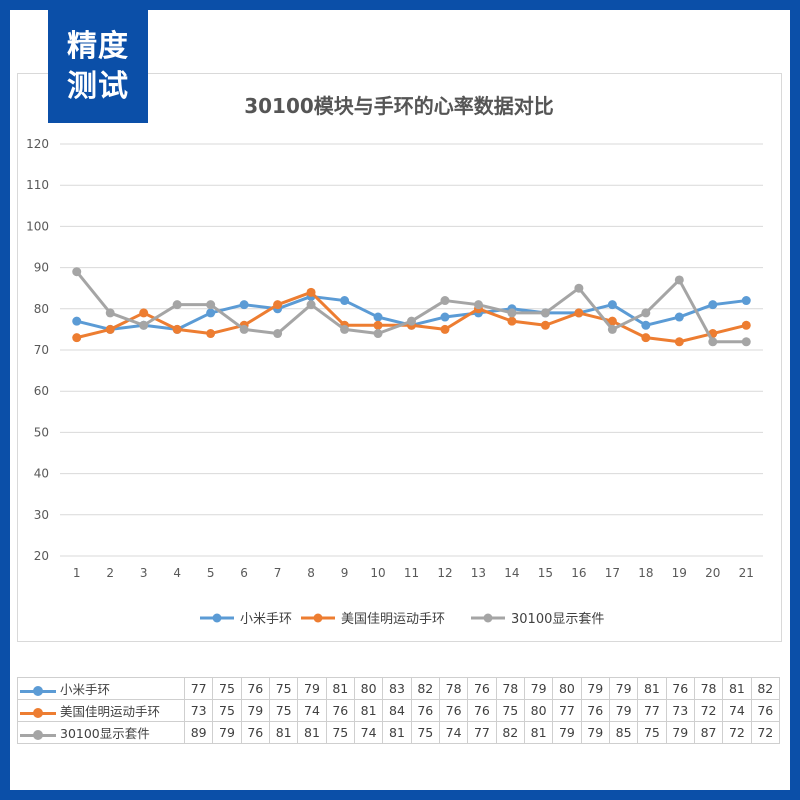  What do you see at coordinates (41, 474) in the screenshot?
I see `y-tick-label: 40` at bounding box center [41, 474].